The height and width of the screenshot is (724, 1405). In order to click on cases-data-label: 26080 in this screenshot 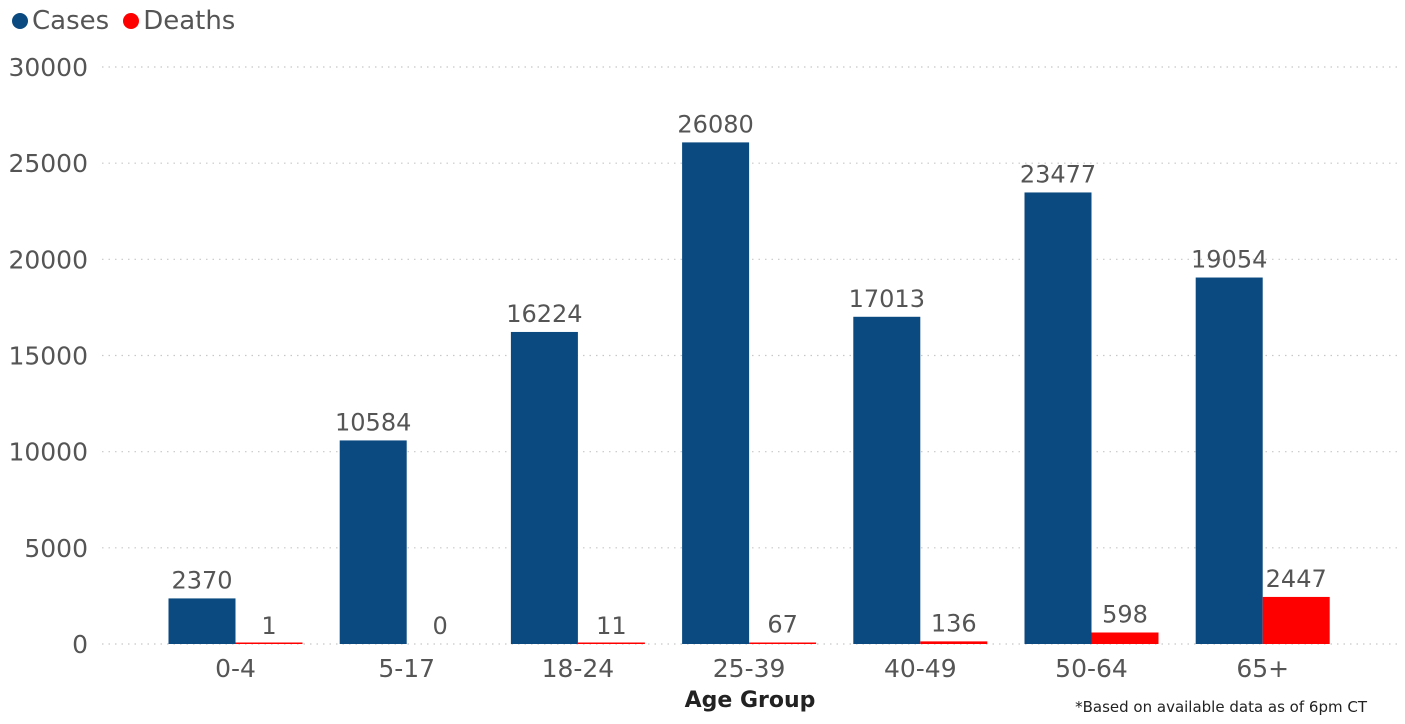, I will do `click(715, 124)`.